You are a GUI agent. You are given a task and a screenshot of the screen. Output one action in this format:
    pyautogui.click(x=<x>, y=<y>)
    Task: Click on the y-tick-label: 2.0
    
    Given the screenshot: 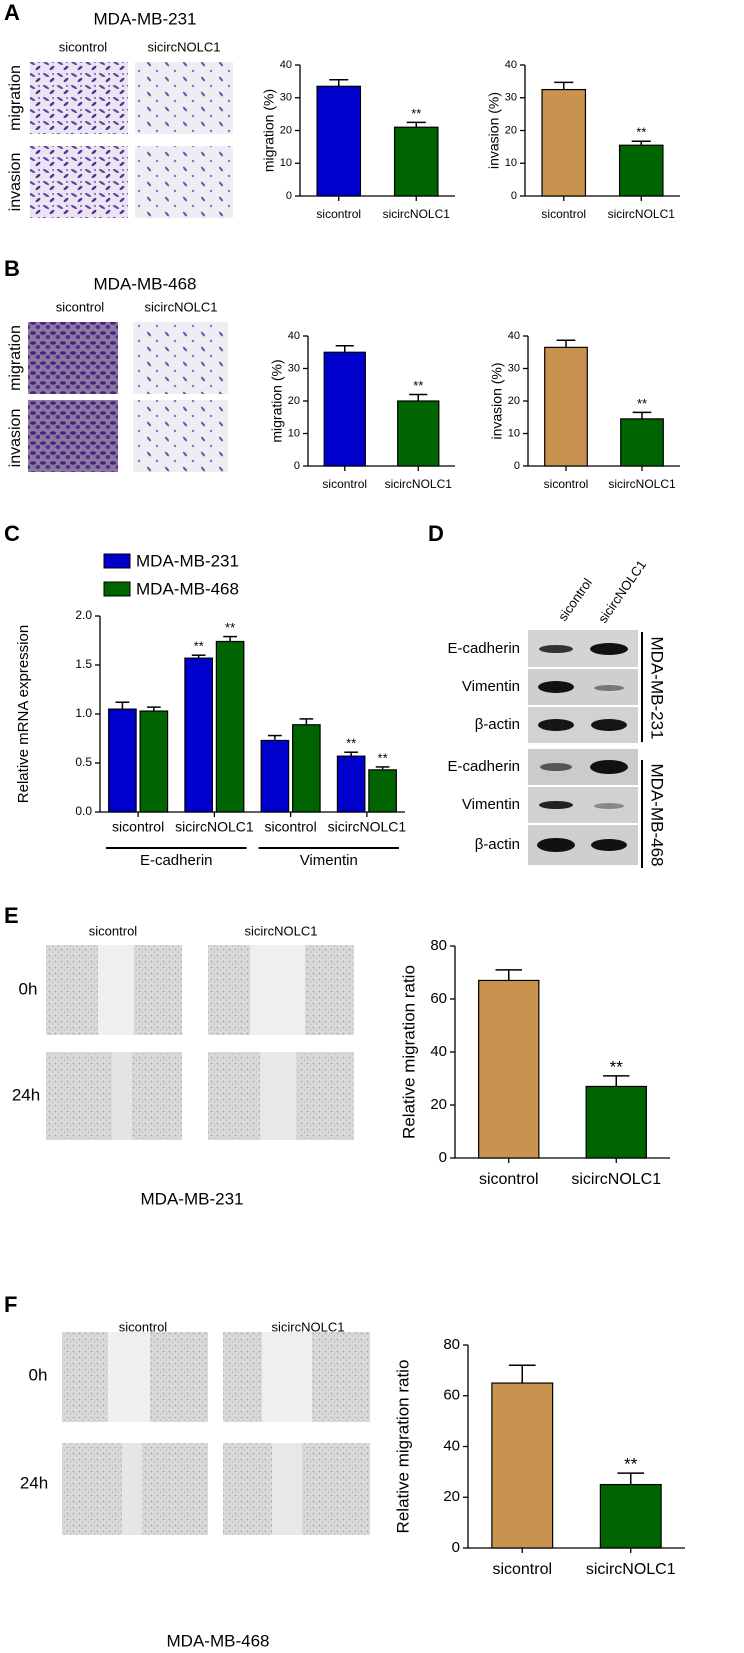 What is the action you would take?
    pyautogui.click(x=83, y=615)
    